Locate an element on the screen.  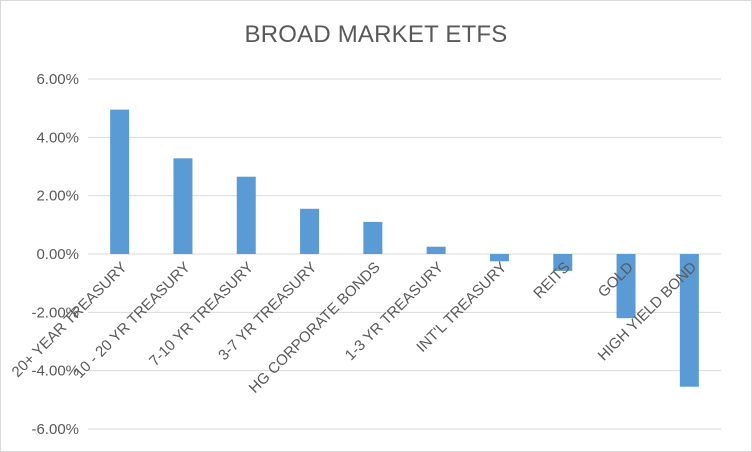
y-tick-label: -2.00% is located at coordinates (55, 312).